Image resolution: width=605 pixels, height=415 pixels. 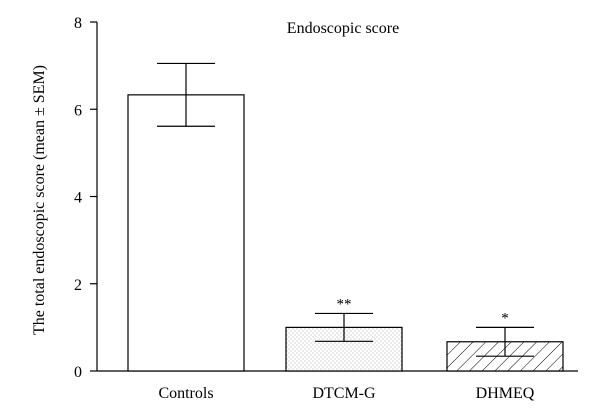 What do you see at coordinates (185, 393) in the screenshot?
I see `x-category-label: Controls` at bounding box center [185, 393].